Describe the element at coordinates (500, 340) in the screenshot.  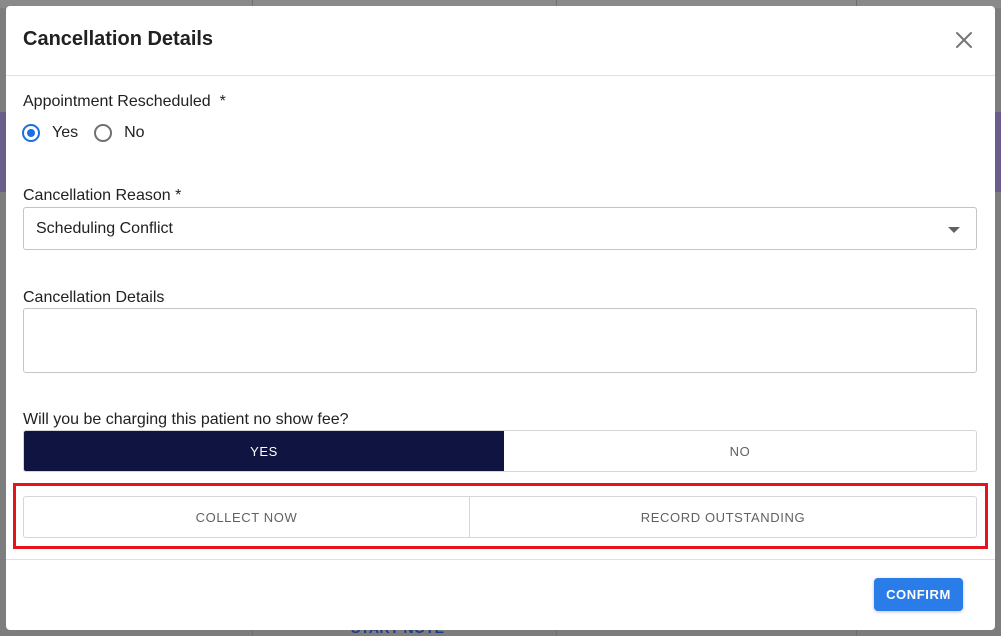
I see `cancellation-details-input` at that location.